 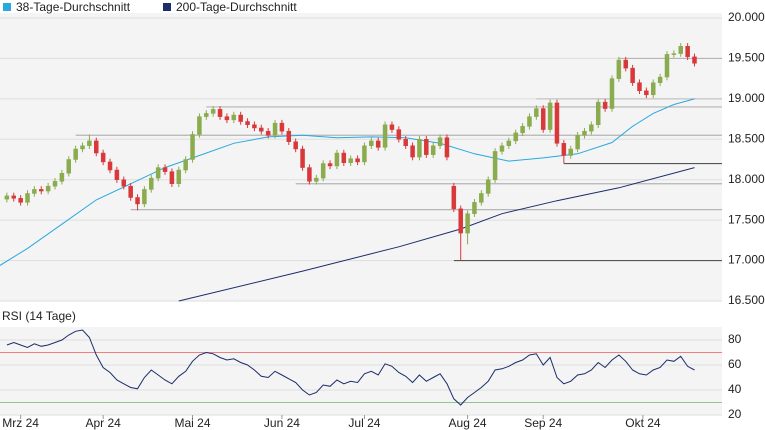 I want to click on y-tick-label: 18.500, so click(x=746, y=138).